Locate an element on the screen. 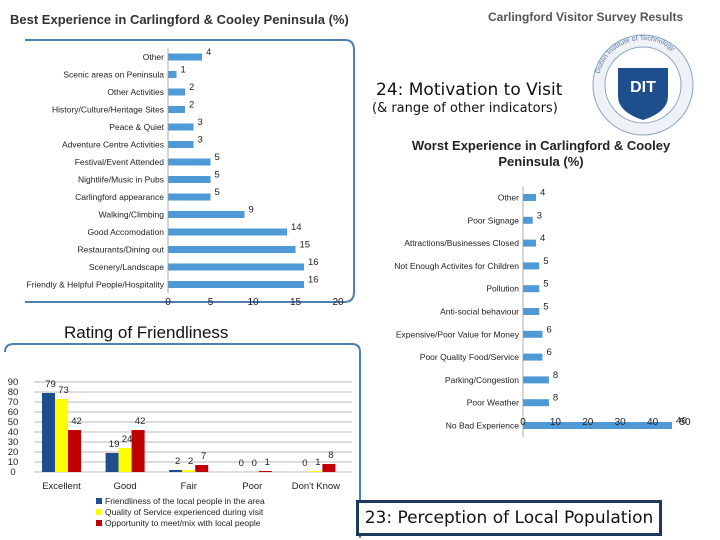  category-label: Poor Quality Food/Service is located at coordinates (469, 357).